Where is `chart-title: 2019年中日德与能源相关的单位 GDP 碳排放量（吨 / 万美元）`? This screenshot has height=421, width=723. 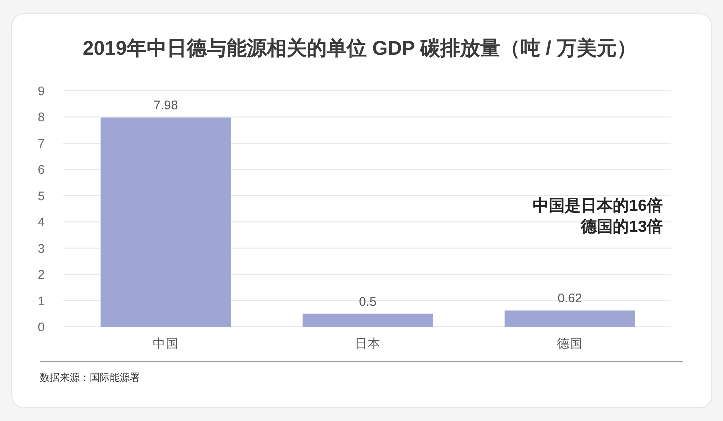 chart-title: 2019年中日德与能源相关的单位 GDP 碳排放量（吨 / 万美元） is located at coordinates (360, 48).